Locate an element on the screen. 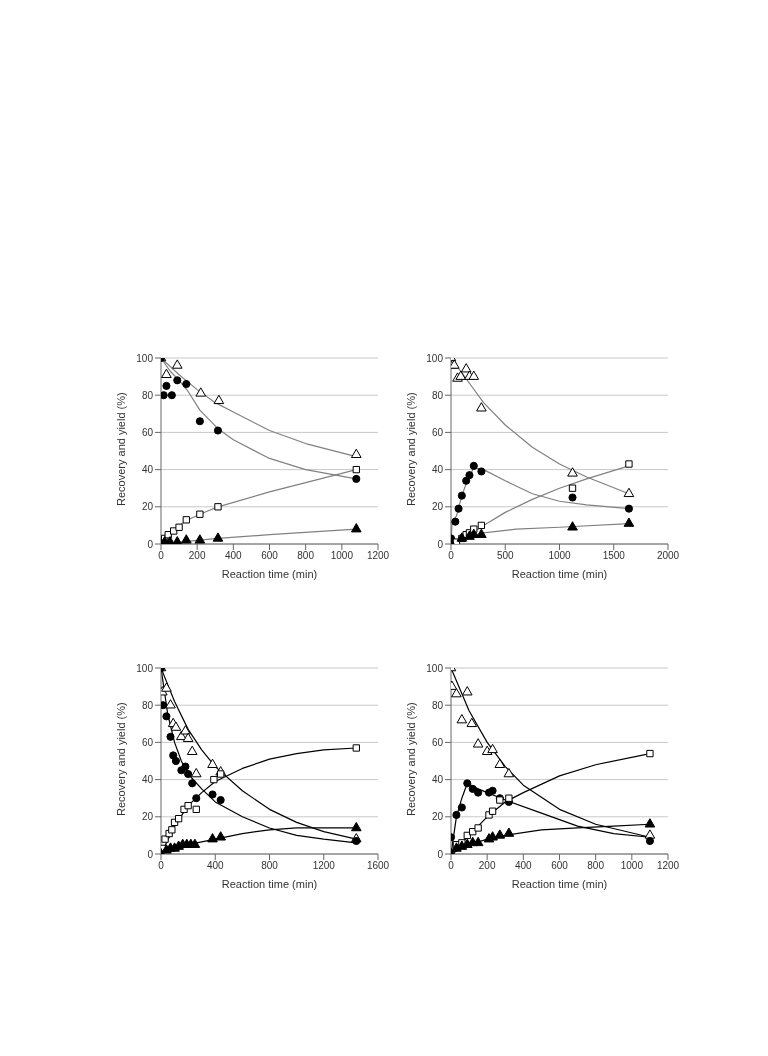  x-tick-label: 1500 is located at coordinates (614, 556).